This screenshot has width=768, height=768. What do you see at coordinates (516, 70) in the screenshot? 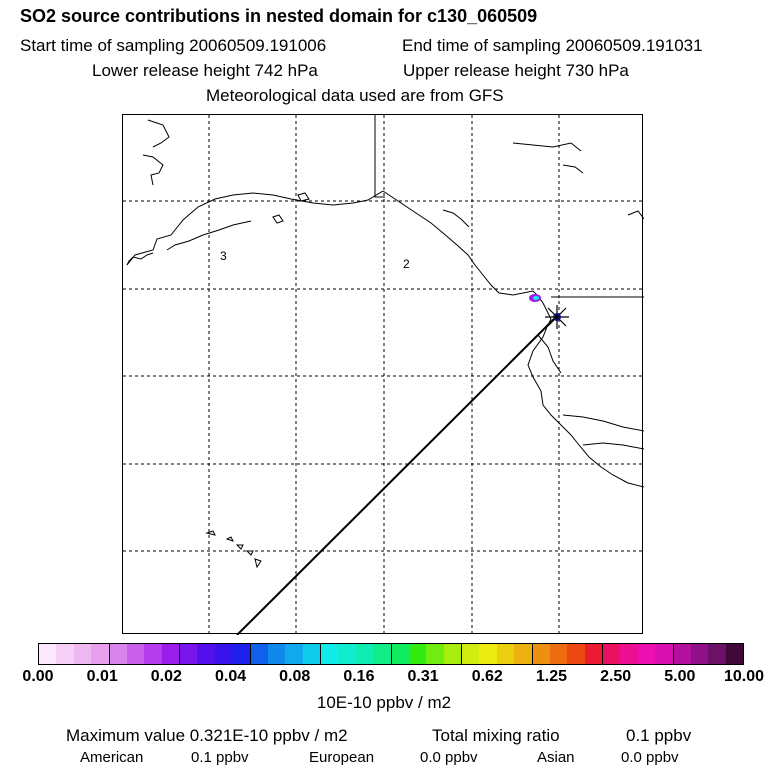
I see `upper-release-height: Upper release height 730 hPa` at bounding box center [516, 70].